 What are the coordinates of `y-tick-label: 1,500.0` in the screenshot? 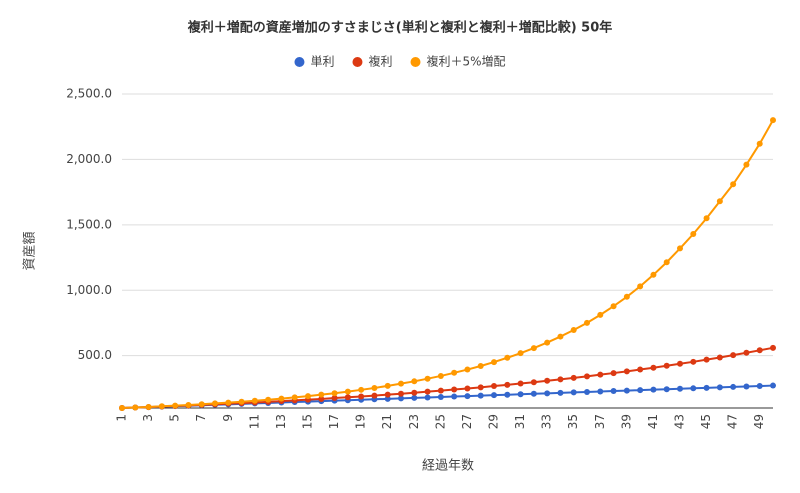 It's located at (89, 224).